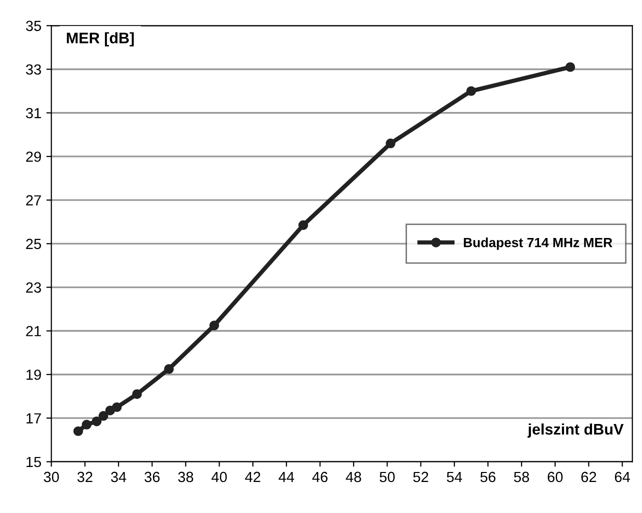 This screenshot has height=513, width=642. What do you see at coordinates (34, 244) in the screenshot?
I see `y-tick-label: 25` at bounding box center [34, 244].